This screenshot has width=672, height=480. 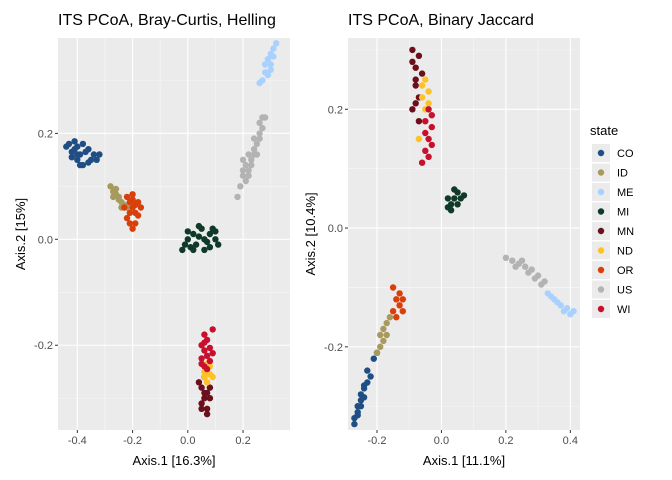 What do you see at coordinates (20, 234) in the screenshot?
I see `chart-1-y-axis-label: Axis.2 [15%]` at bounding box center [20, 234].